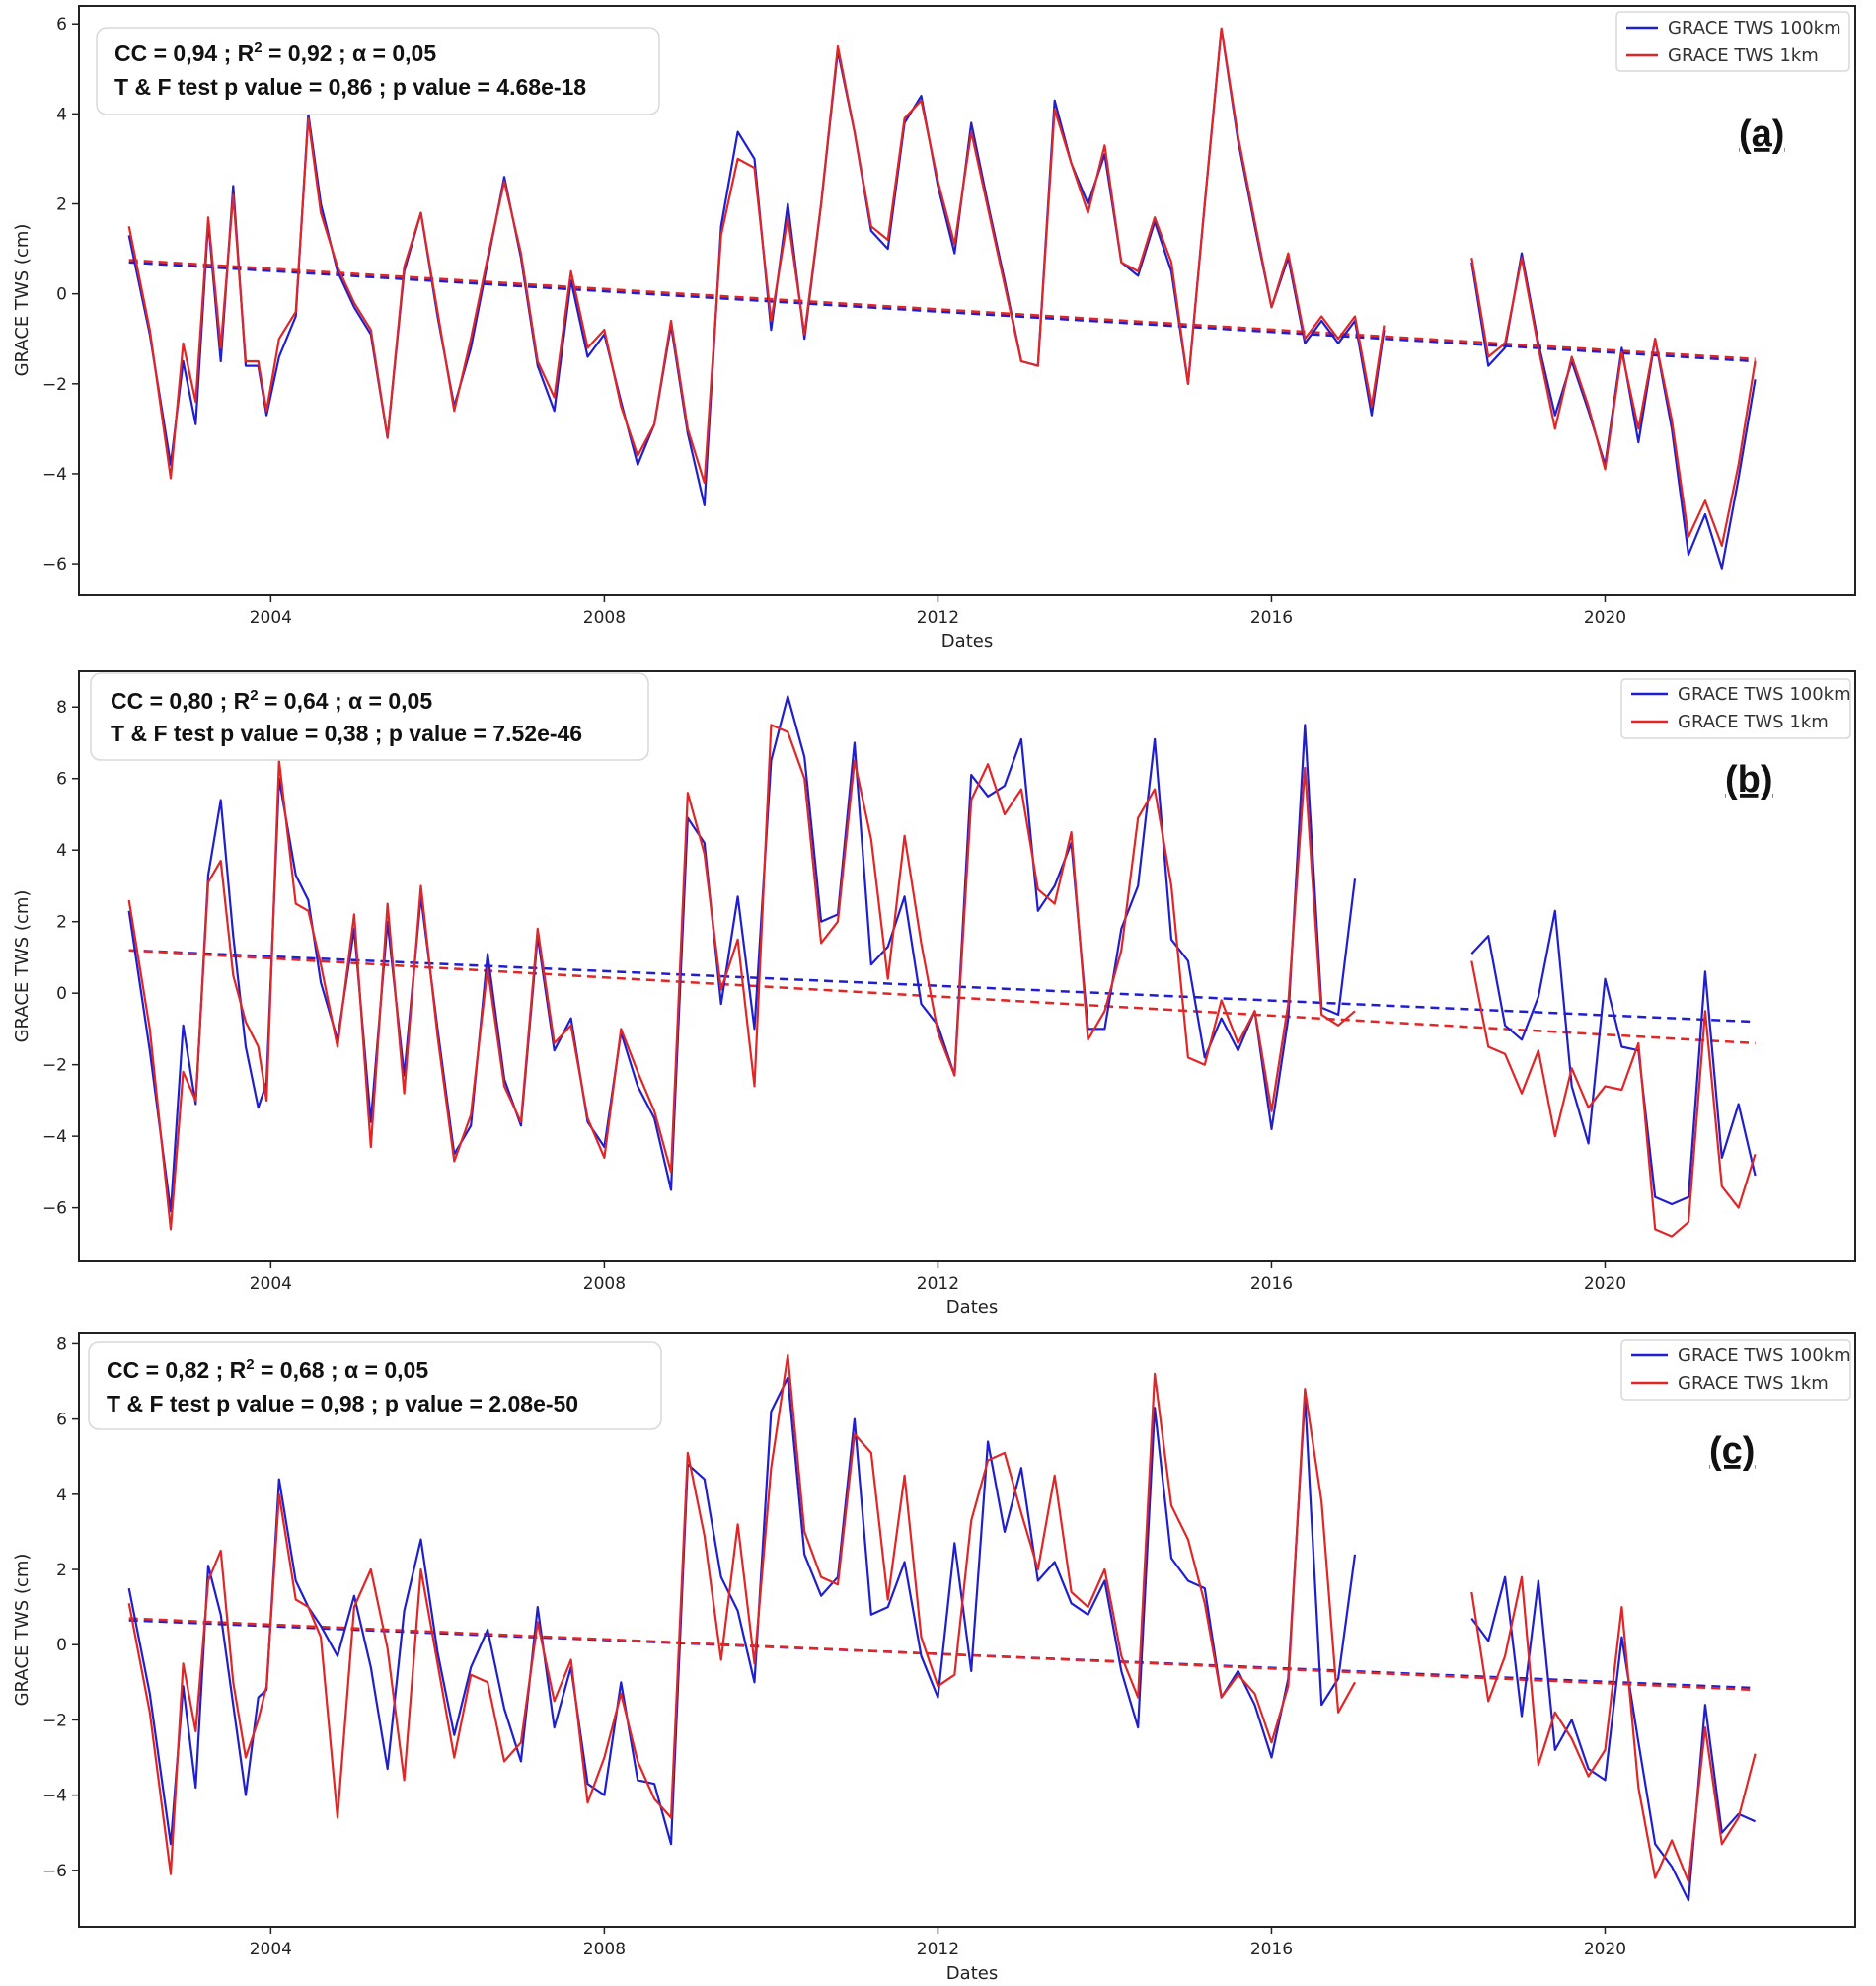 The height and width of the screenshot is (1986, 1876). Describe the element at coordinates (181, 701) in the screenshot. I see `stats-line-1-pre: CC = 0,80 ; R` at that location.